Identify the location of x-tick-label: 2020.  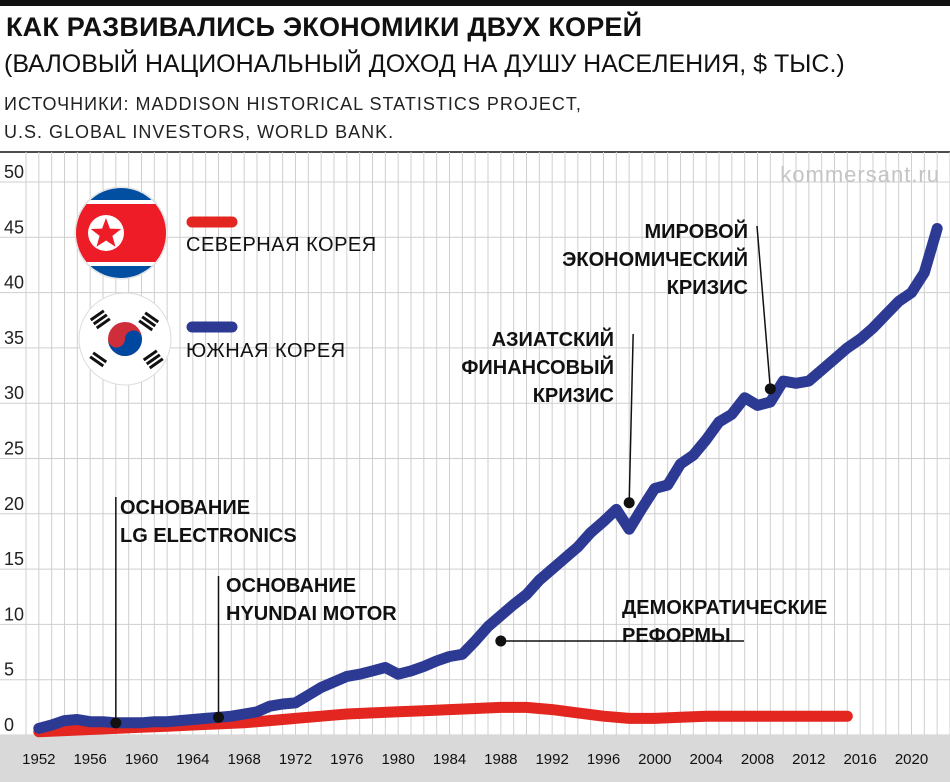
(911, 759).